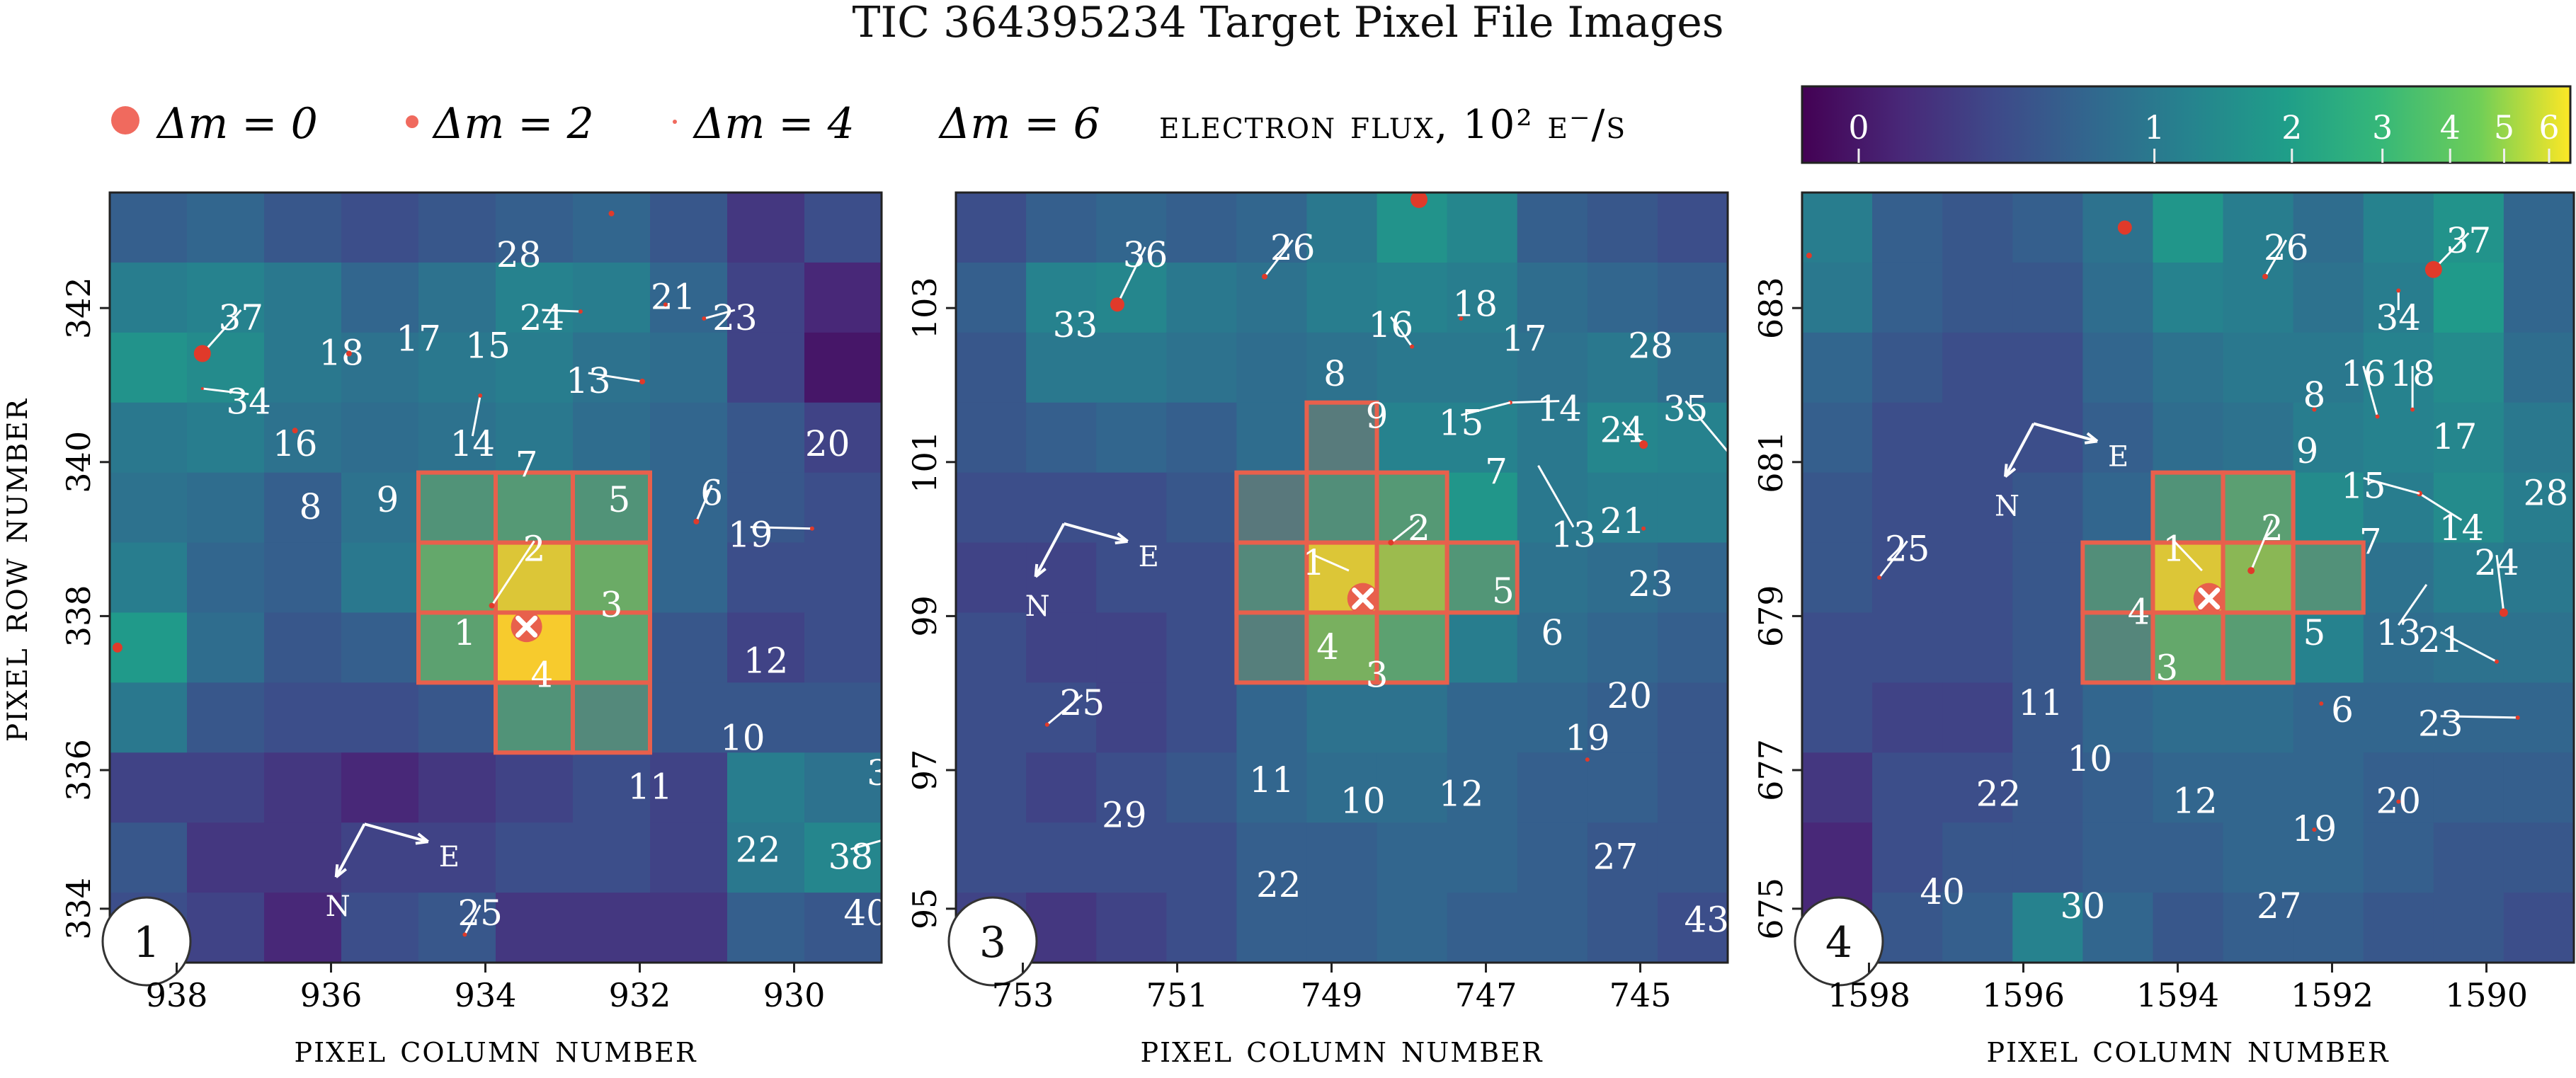 The width and height of the screenshot is (2576, 1078). What do you see at coordinates (519, 254) in the screenshot?
I see `star-label: 28` at bounding box center [519, 254].